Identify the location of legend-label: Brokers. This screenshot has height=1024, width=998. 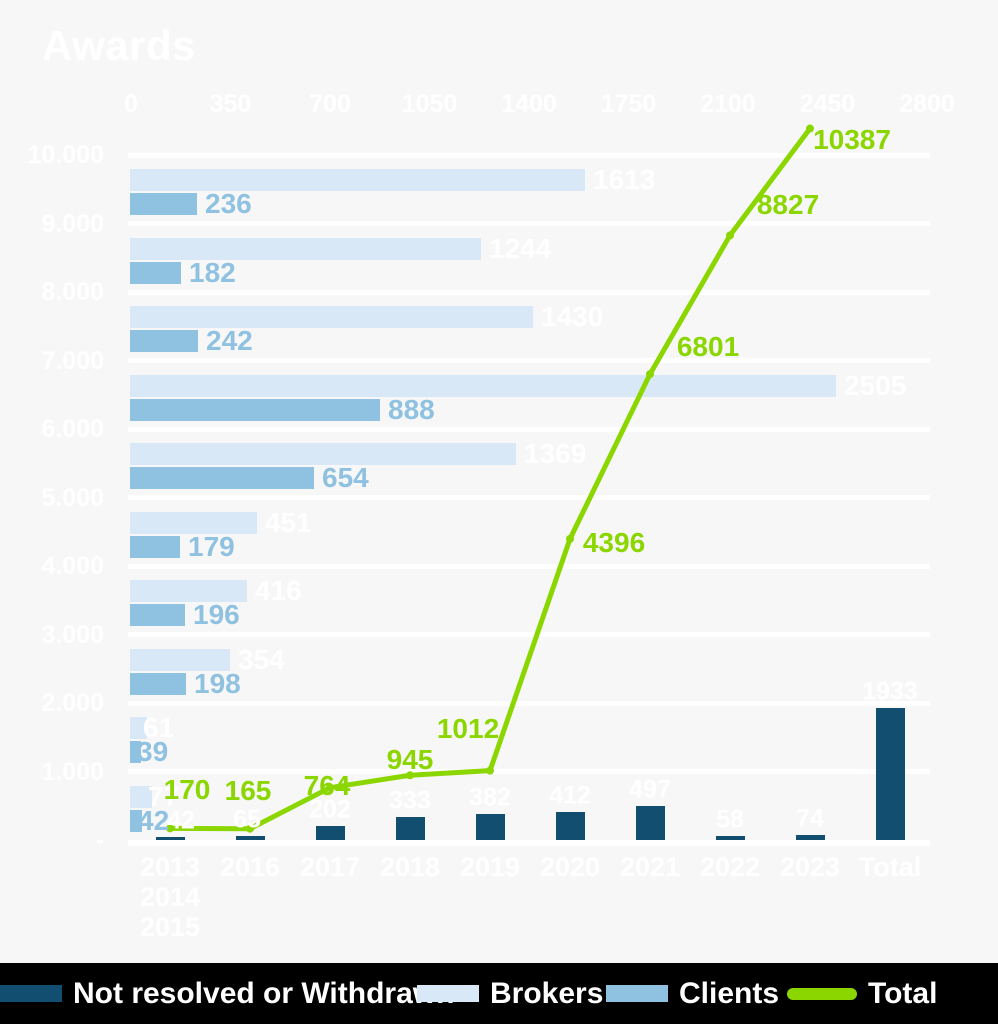
(547, 993).